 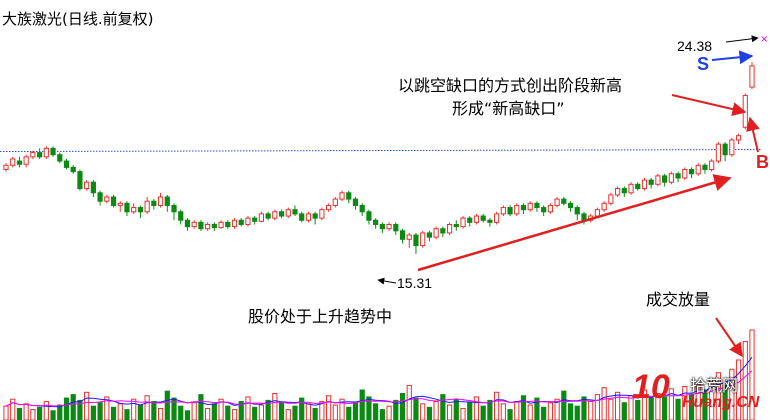 I want to click on gap-pointer-arrow, so click(x=709, y=105).